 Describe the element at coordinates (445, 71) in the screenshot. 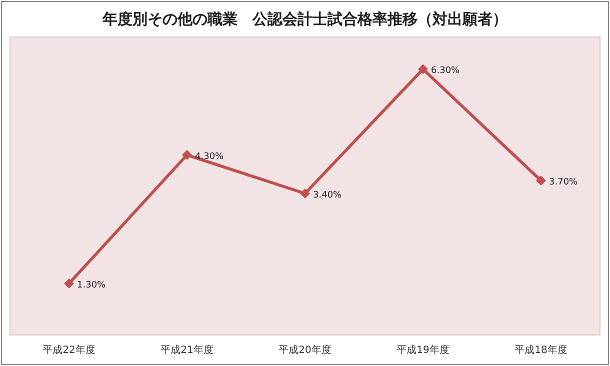

I see `data-label: 6.30%` at that location.